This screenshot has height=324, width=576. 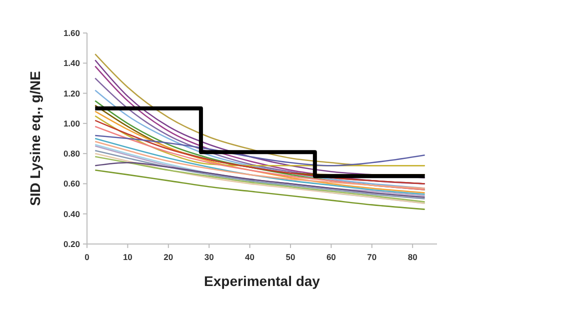 What do you see at coordinates (209, 257) in the screenshot?
I see `x-tick-label: 30` at bounding box center [209, 257].